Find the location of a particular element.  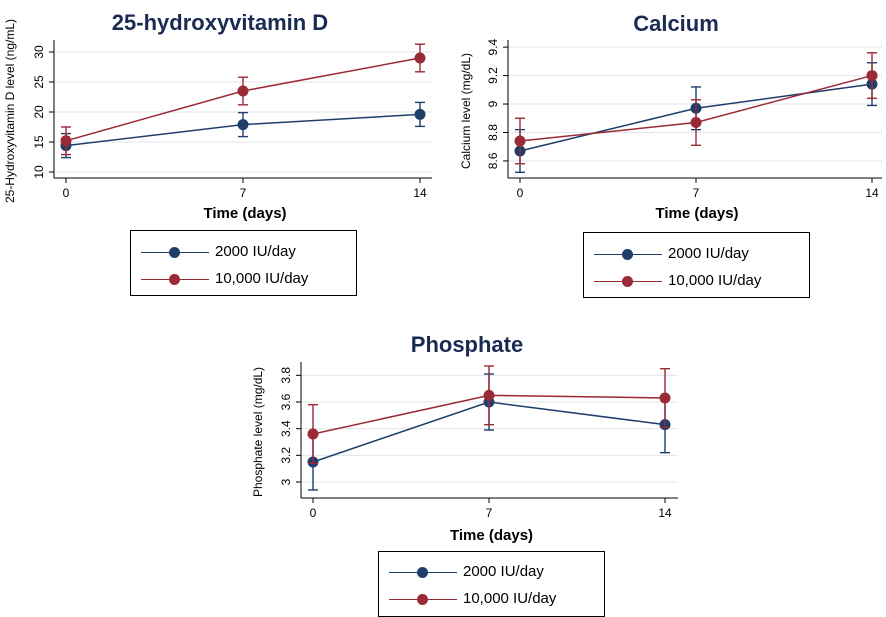

legend-calcium: 2000 IU/day 10,000 IU/day is located at coordinates (696, 265).